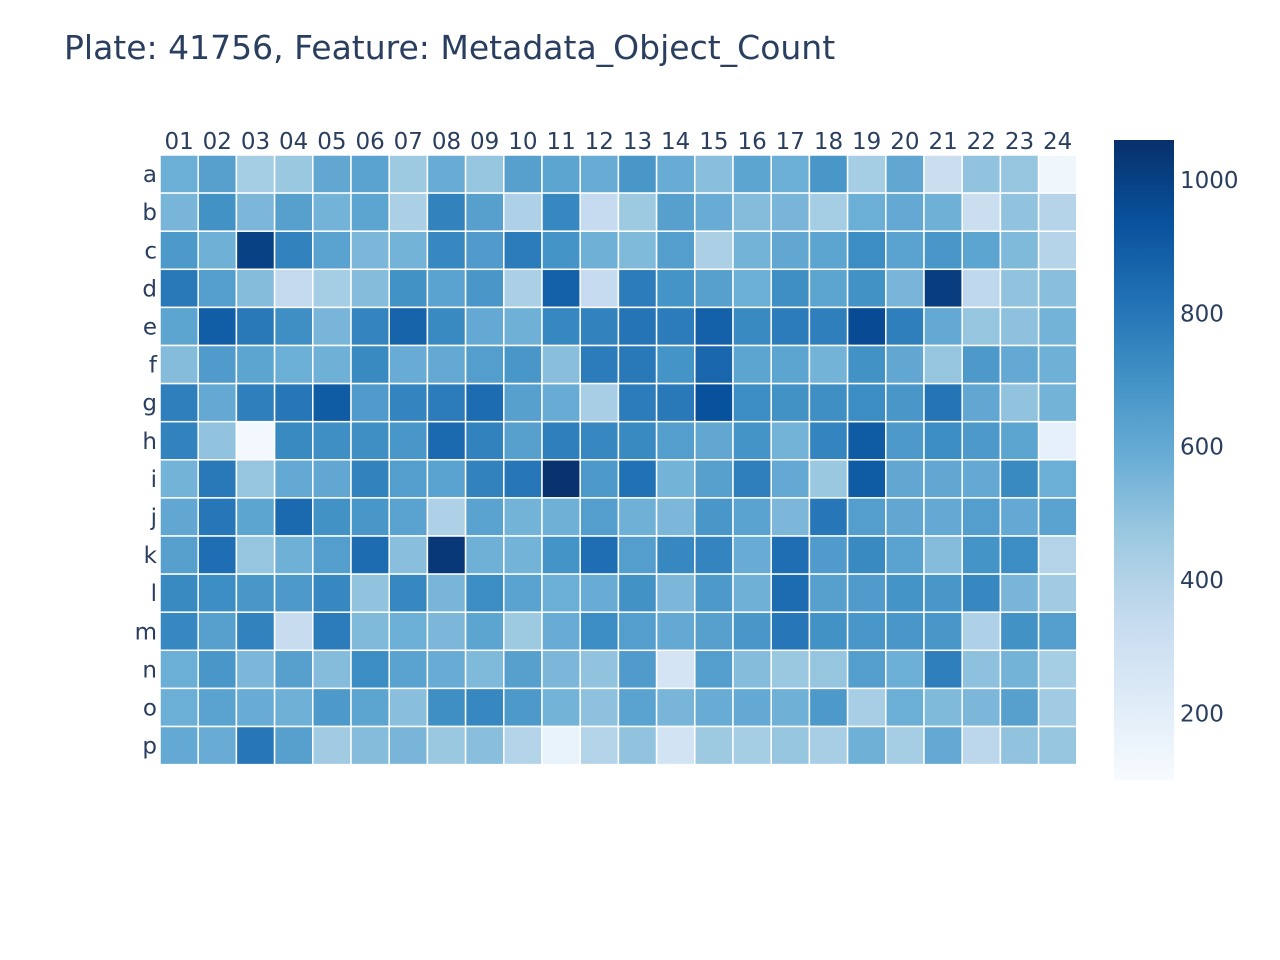  I want to click on heatmap-cell-a11, so click(561, 174).